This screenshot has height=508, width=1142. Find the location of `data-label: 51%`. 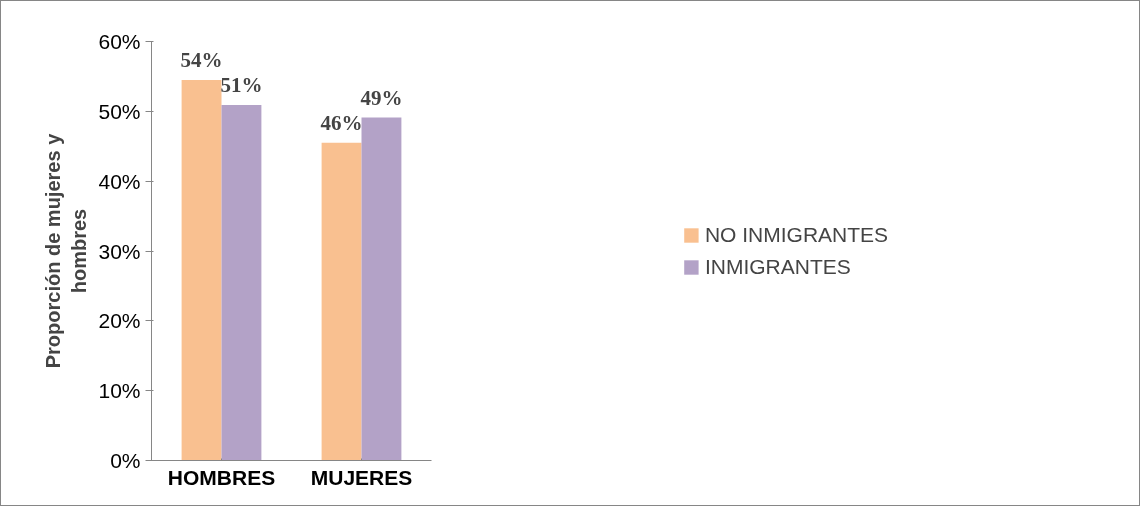

data-label: 51% is located at coordinates (241, 85).